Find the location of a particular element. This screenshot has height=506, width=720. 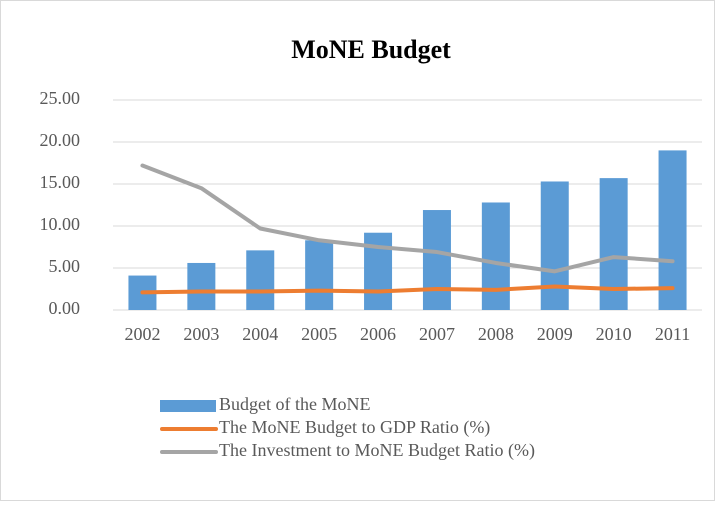

chart-title: MoNE Budget is located at coordinates (371, 49).